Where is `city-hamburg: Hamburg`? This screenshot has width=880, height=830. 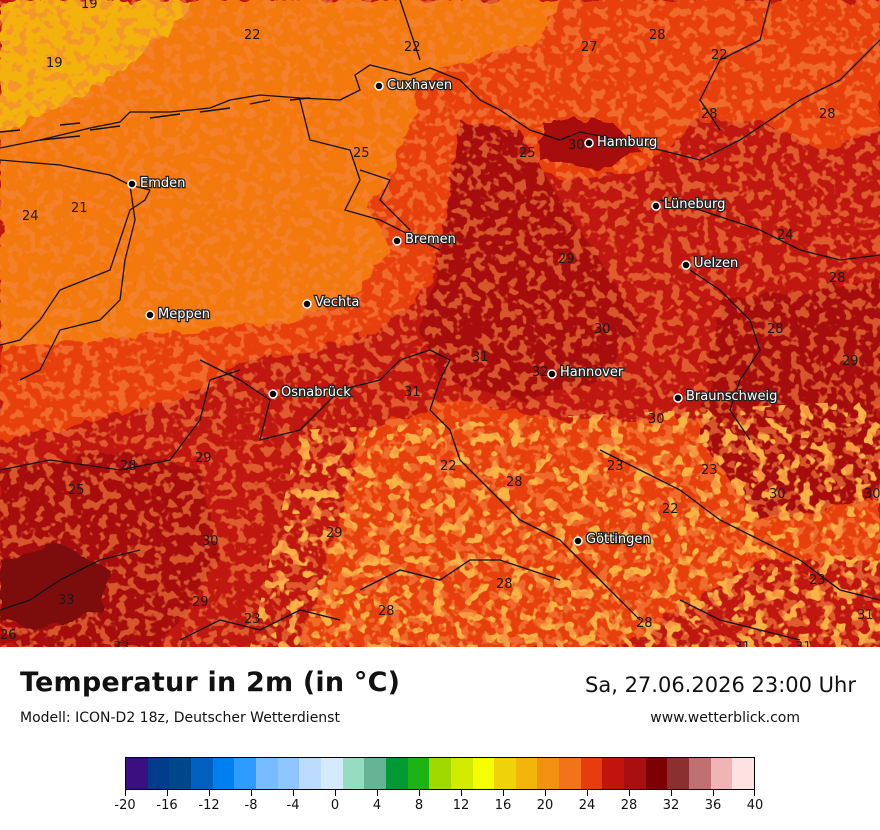
city-hamburg: Hamburg is located at coordinates (621, 142).